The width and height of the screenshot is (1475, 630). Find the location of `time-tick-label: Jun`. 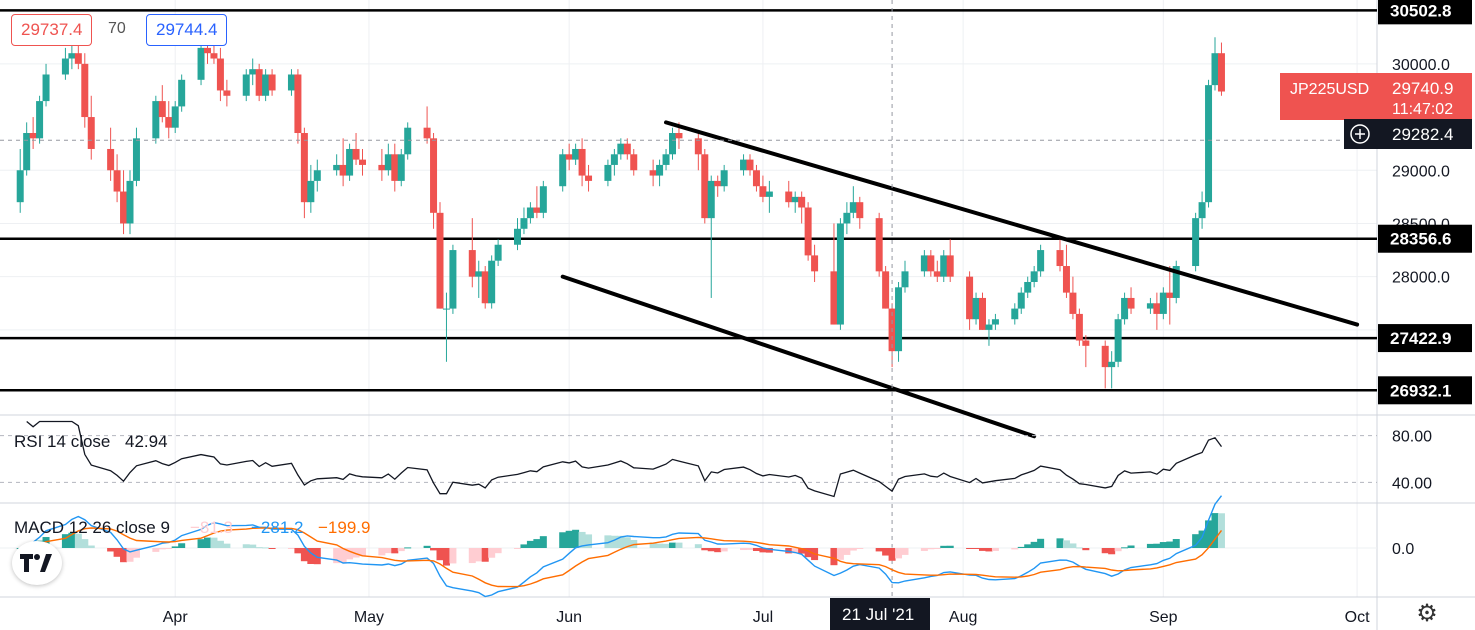

time-tick-label: Jun is located at coordinates (569, 617).